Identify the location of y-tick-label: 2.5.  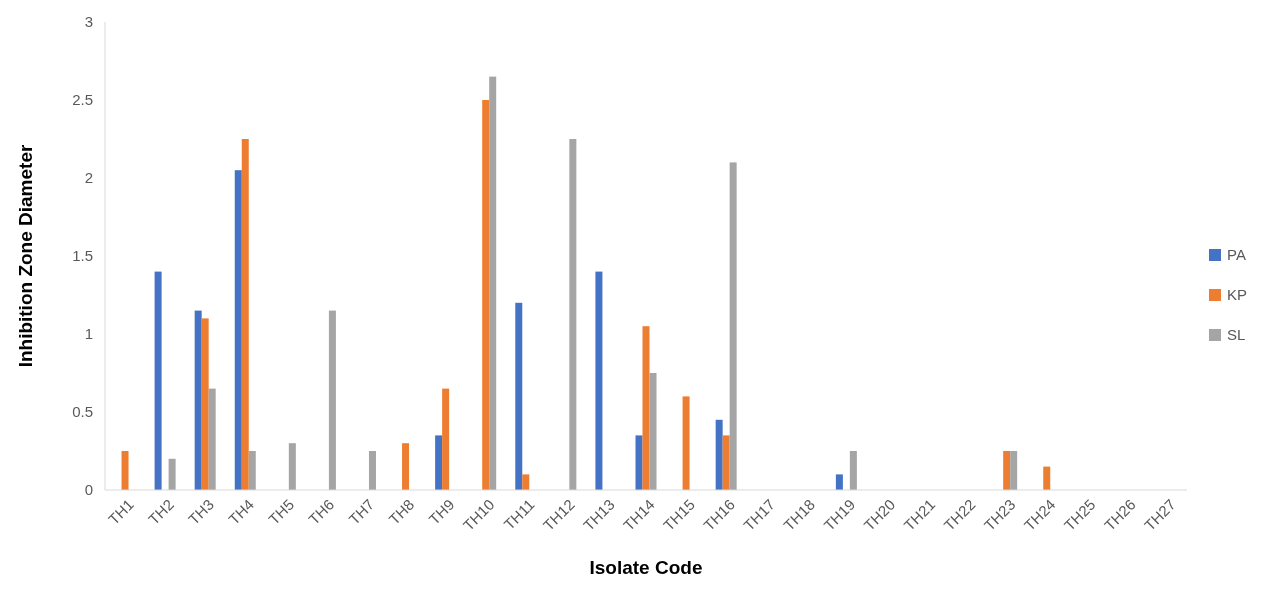
(82, 100).